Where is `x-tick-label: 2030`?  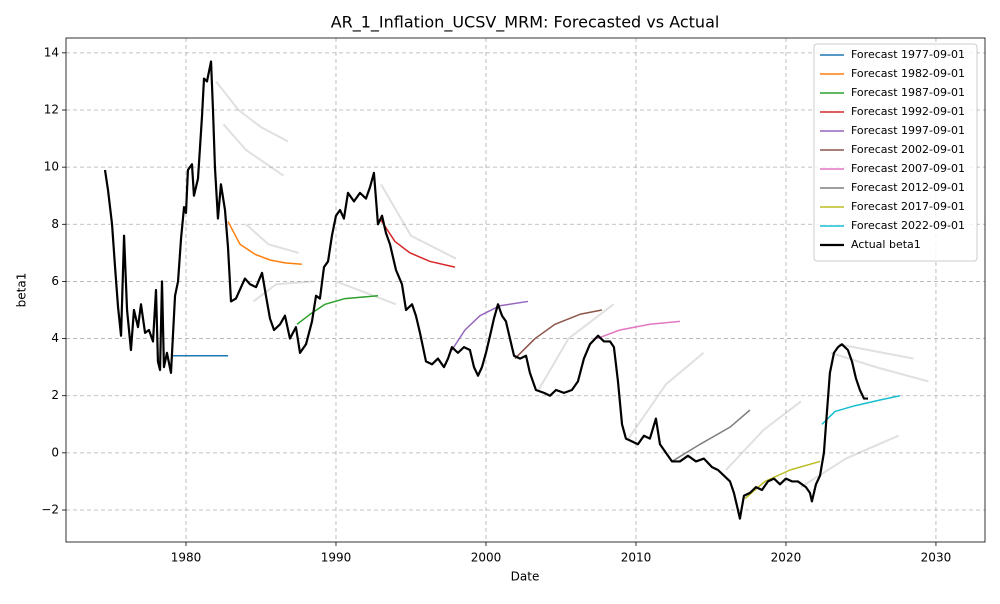
x-tick-label: 2030 is located at coordinates (936, 558).